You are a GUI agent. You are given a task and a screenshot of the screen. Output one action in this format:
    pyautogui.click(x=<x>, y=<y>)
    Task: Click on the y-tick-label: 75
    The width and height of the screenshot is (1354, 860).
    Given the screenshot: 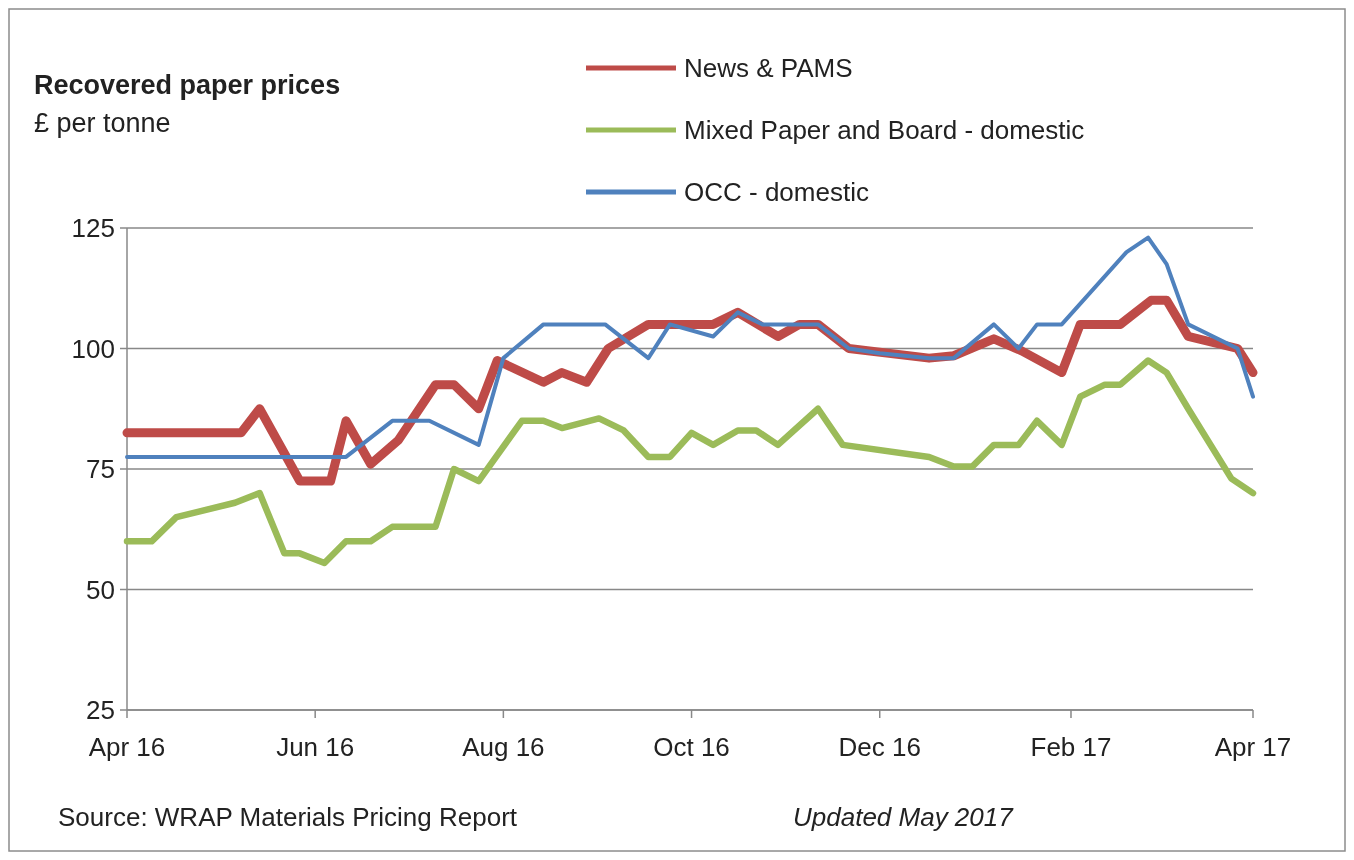 What is the action you would take?
    pyautogui.click(x=100, y=469)
    